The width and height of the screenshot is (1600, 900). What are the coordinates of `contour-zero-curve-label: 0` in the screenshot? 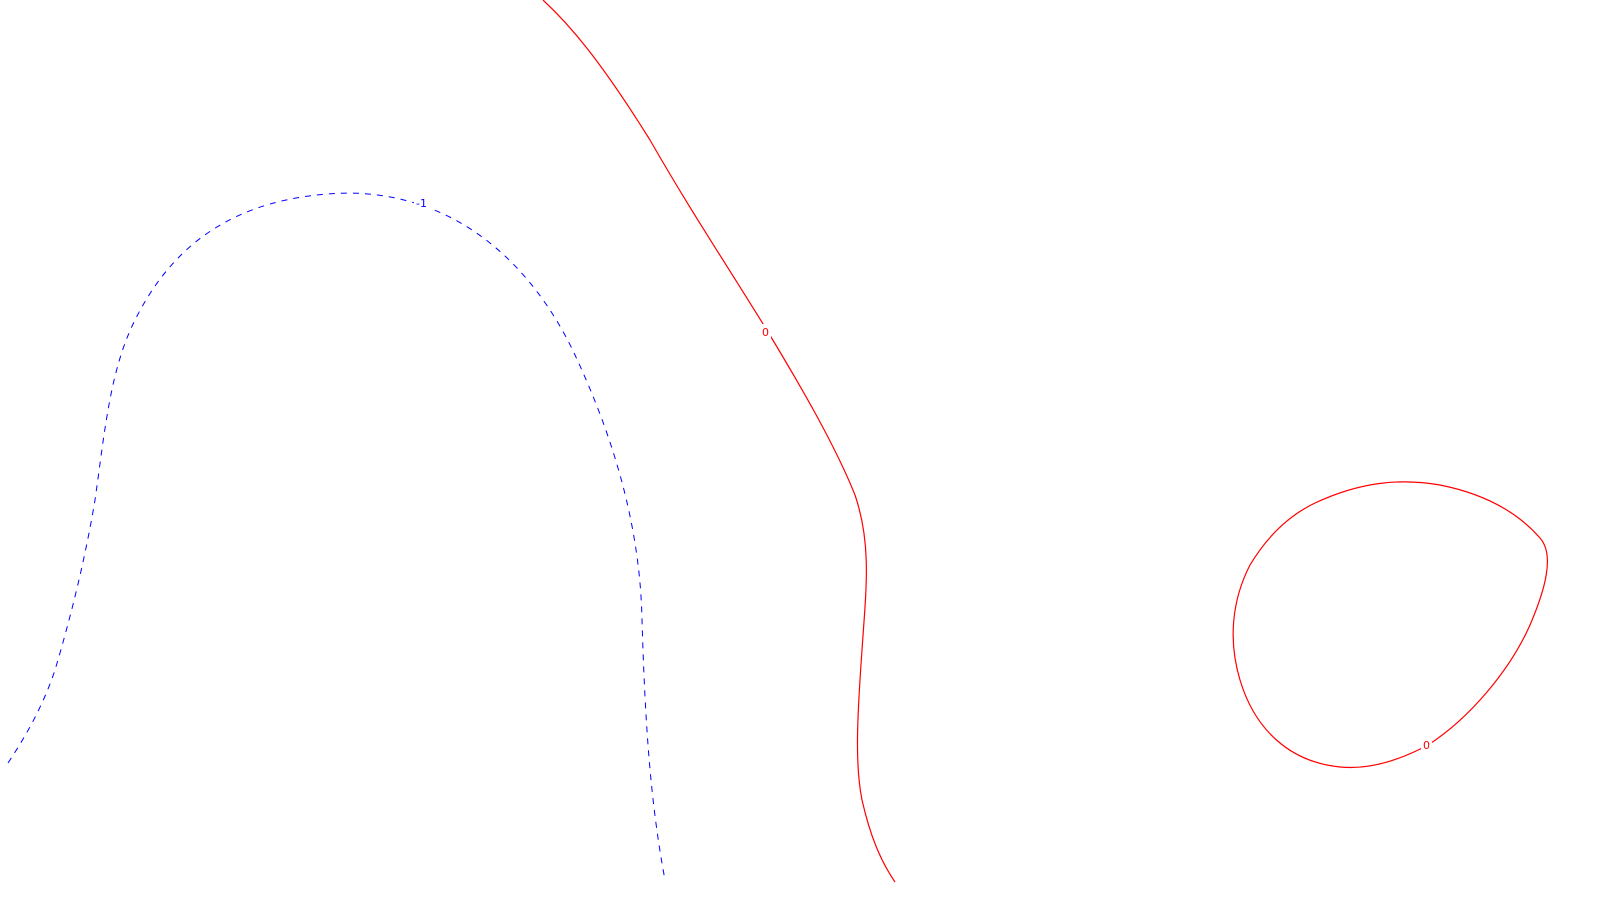 It's located at (765, 332).